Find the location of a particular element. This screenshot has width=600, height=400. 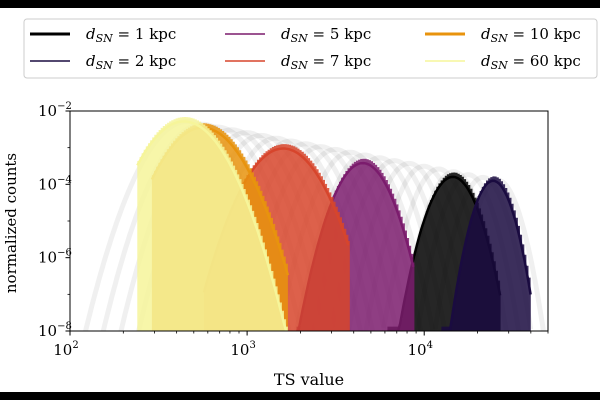

x-axis-label: TS value is located at coordinates (309, 379).